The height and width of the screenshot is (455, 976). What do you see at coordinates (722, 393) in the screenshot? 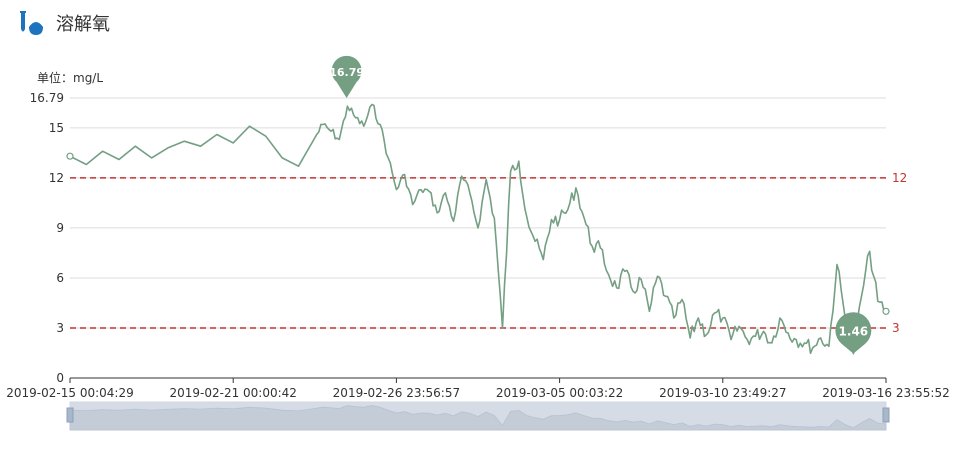
I see `x-tick-label: 2019-03-10 23:49:27` at bounding box center [722, 393].